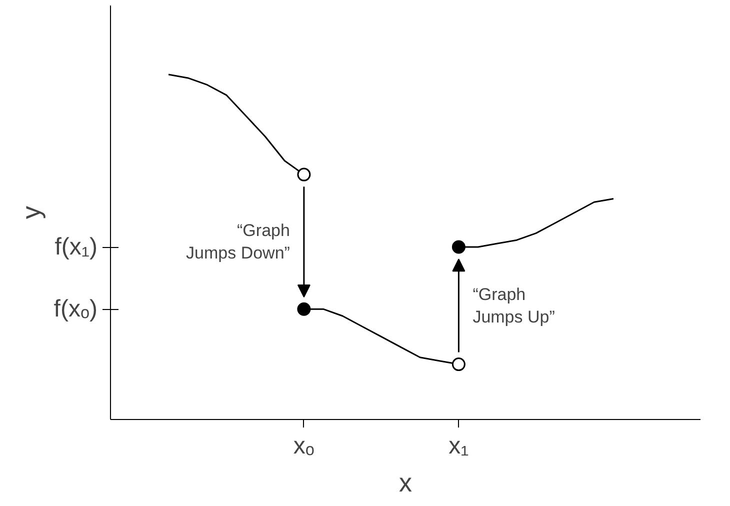 The image size is (730, 506). I want to click on x-tick-label: x₁, so click(458, 446).